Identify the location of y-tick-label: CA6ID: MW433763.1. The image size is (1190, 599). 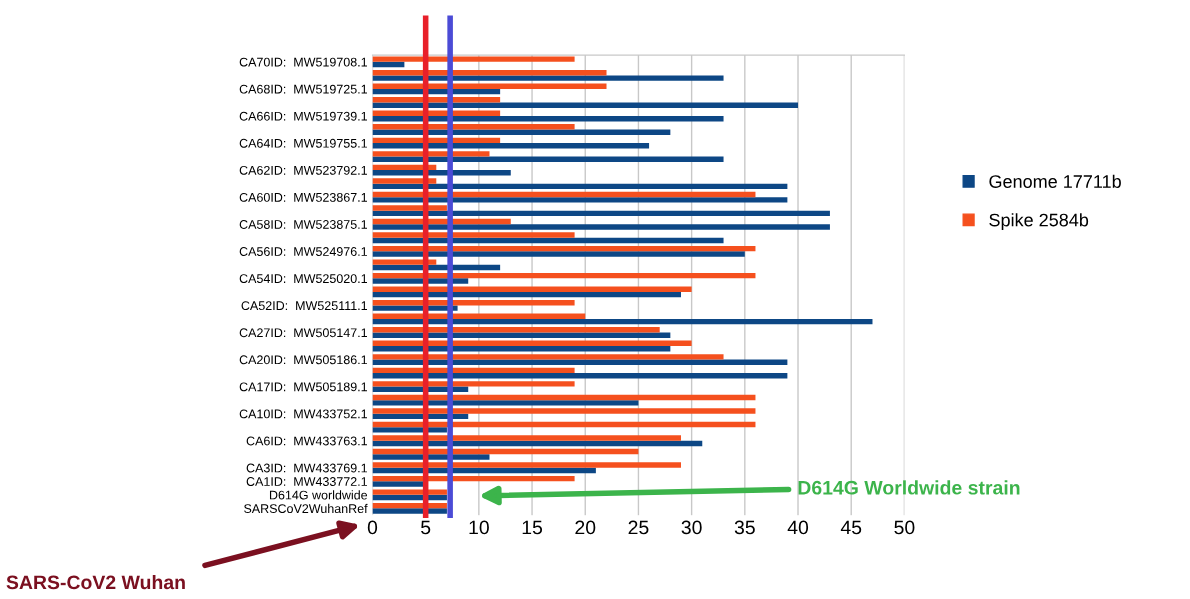
(306, 441).